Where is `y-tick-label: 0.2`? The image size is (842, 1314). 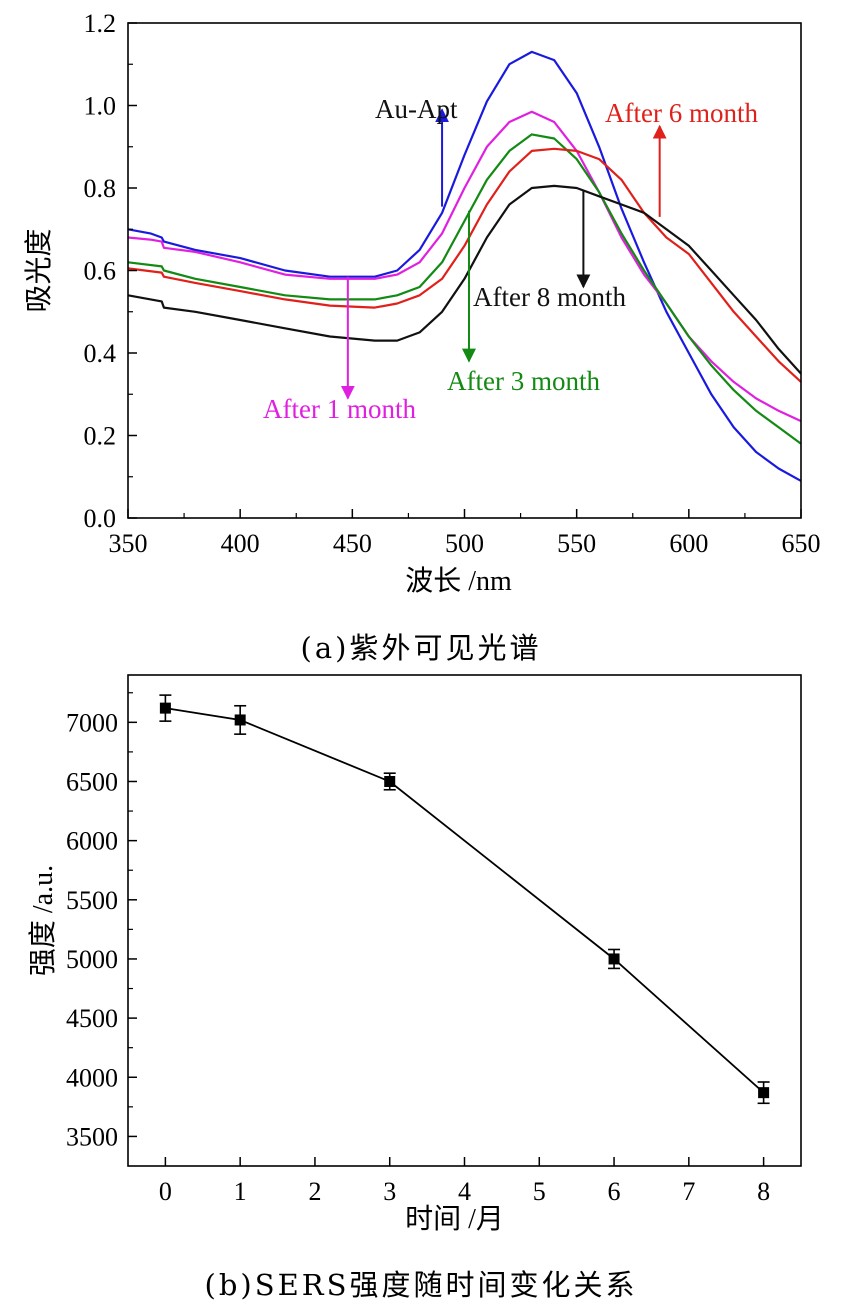
y-tick-label: 0.2 is located at coordinates (100, 436).